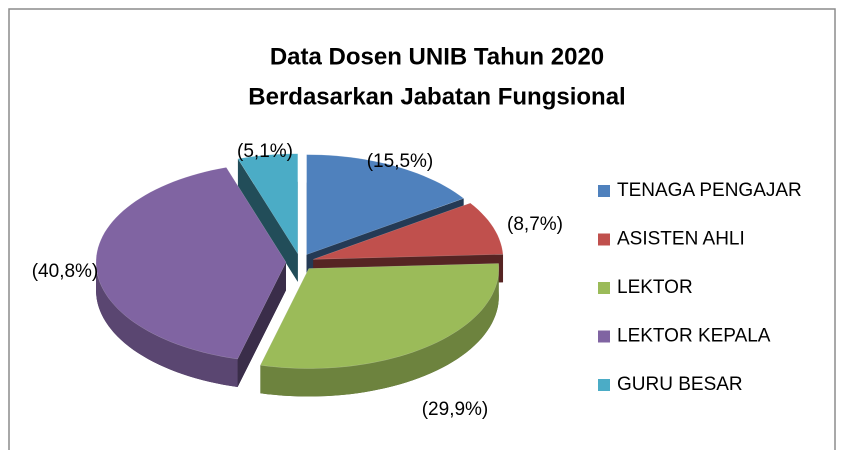  I want to click on data-label: (29,9%), so click(455, 409).